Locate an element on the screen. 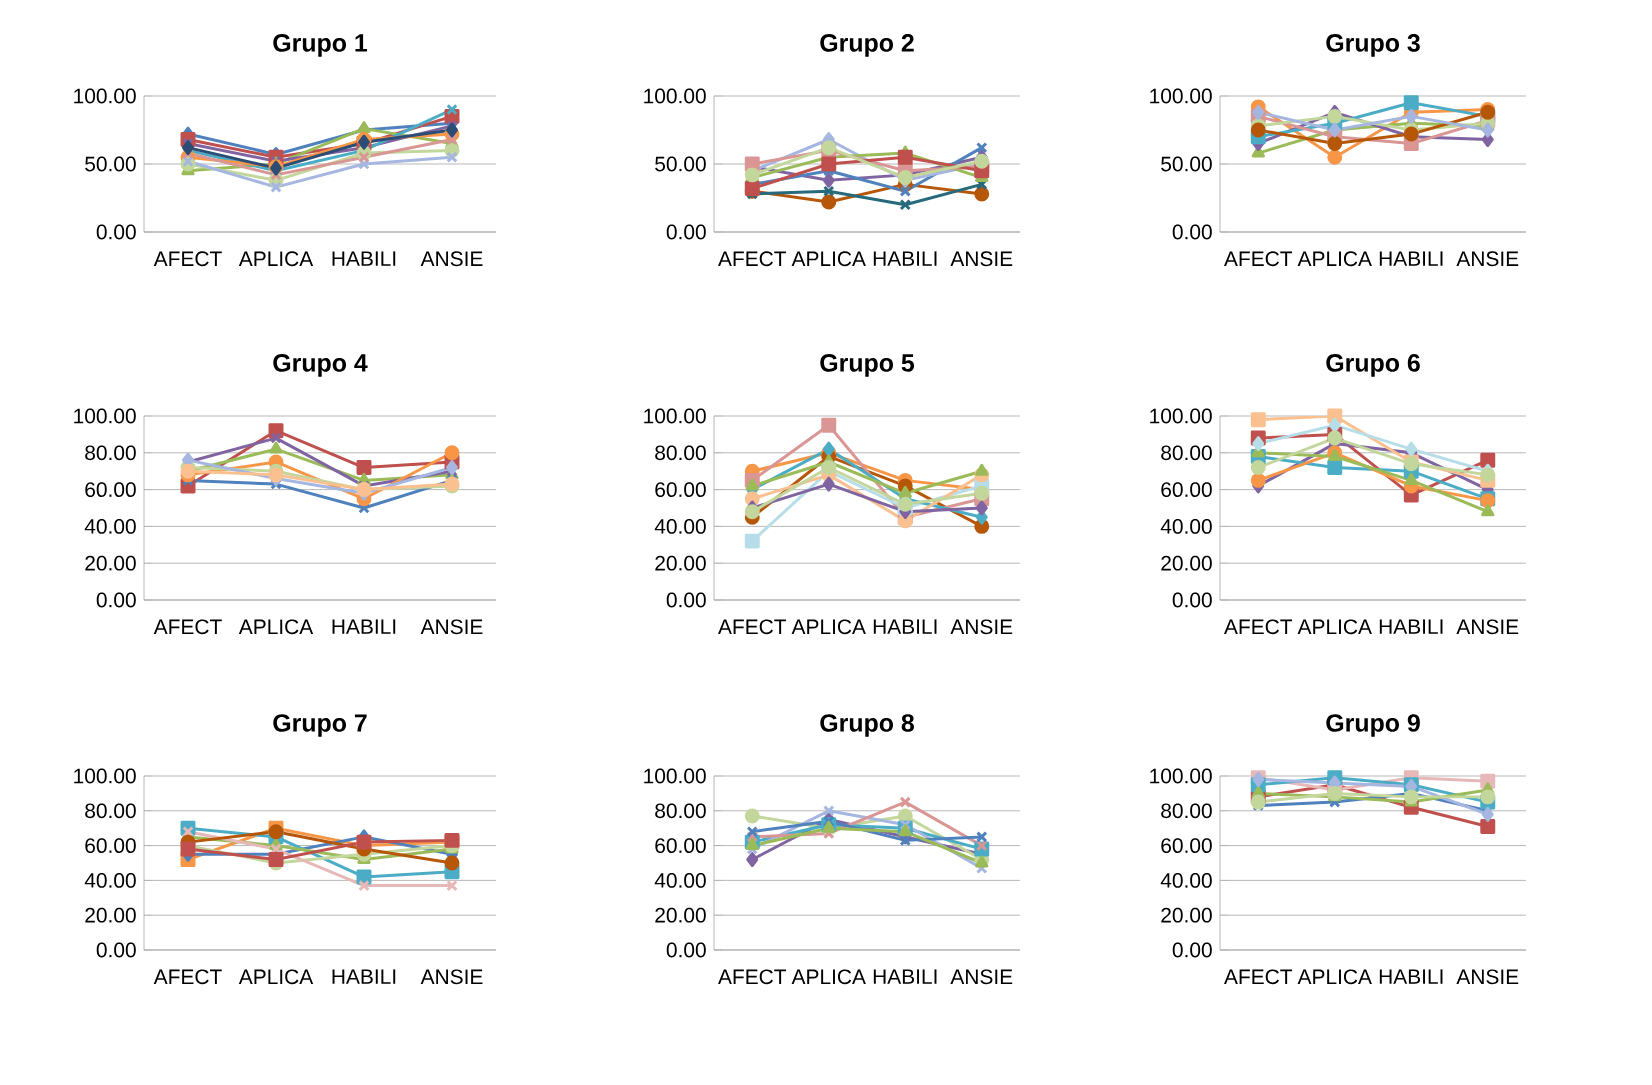 The image size is (1652, 1085). chart-title: Grupo 6 is located at coordinates (1373, 365).